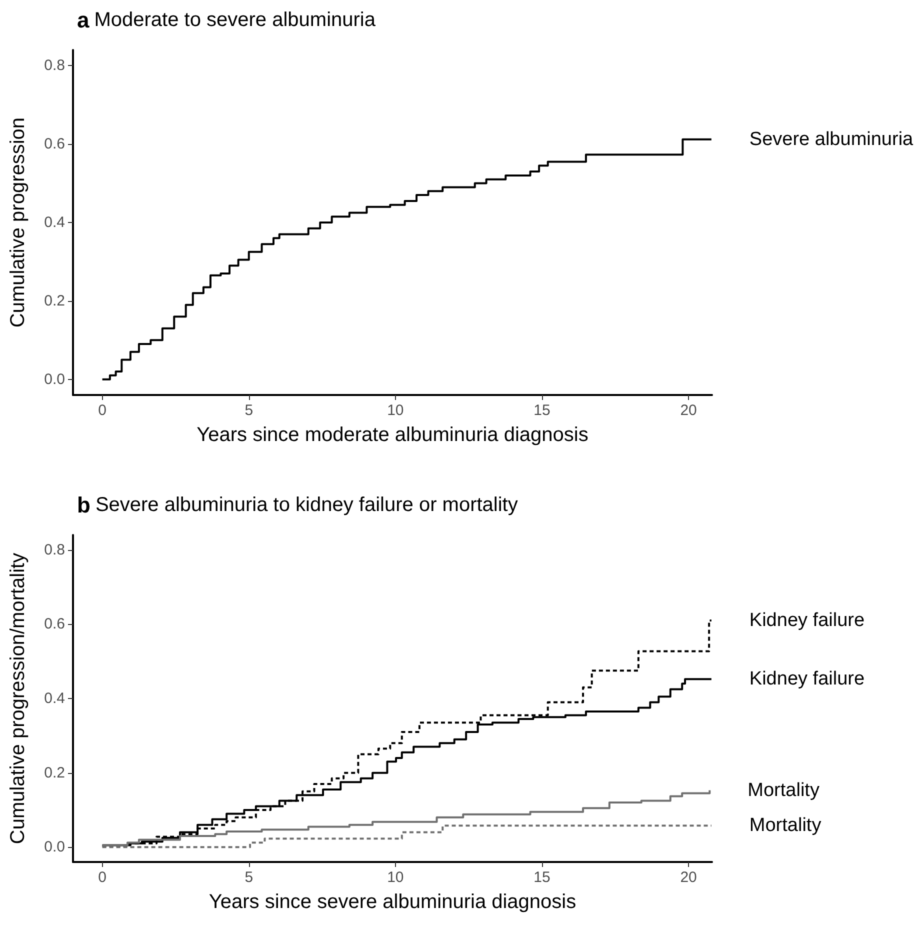  I want to click on x-axis-title: Years since moderate albuminuria diagnosis, so click(392, 435).